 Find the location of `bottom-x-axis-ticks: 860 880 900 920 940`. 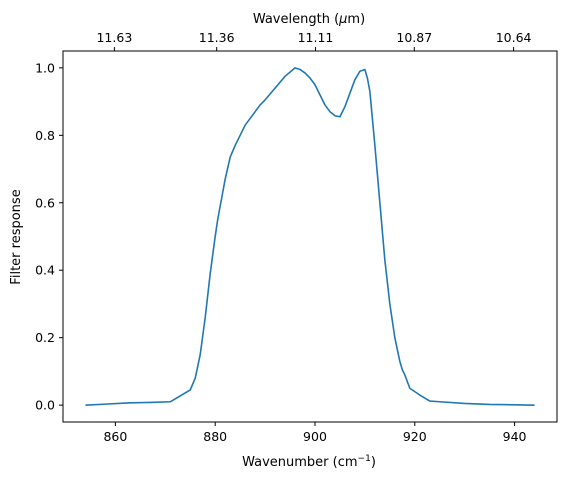

bottom-x-axis-ticks: 860 880 900 920 940 is located at coordinates (315, 433).